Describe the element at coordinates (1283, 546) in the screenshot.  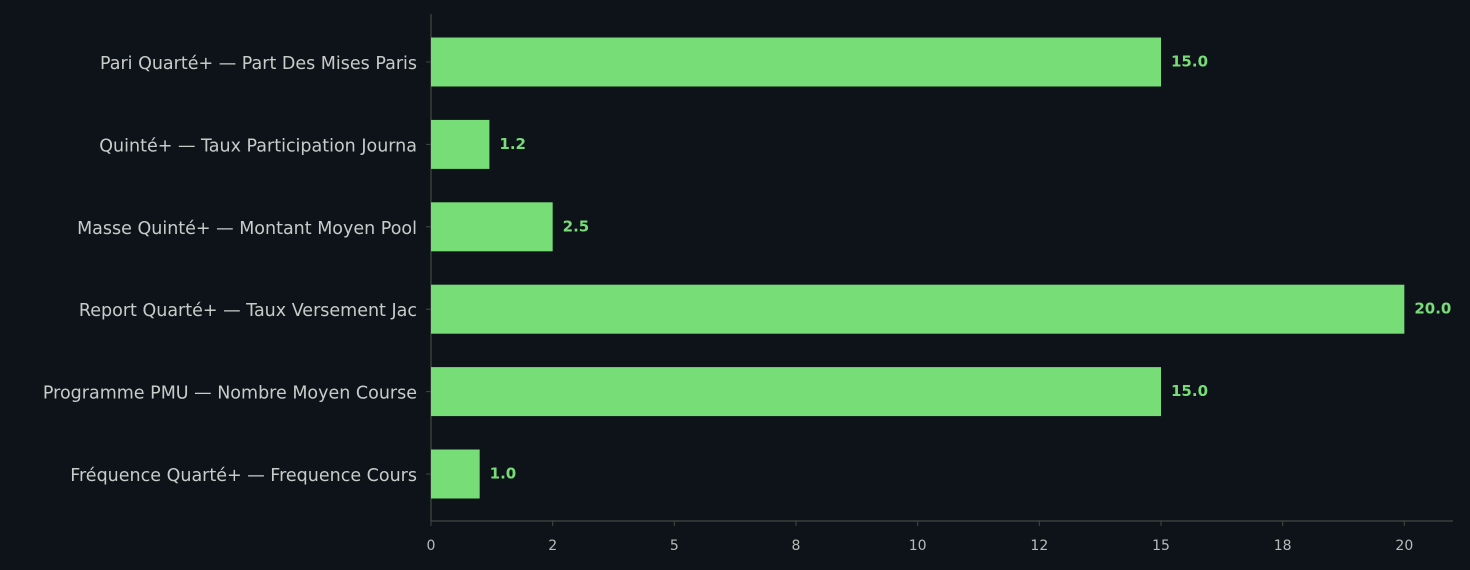
I see `x-tick-label: 18` at that location.